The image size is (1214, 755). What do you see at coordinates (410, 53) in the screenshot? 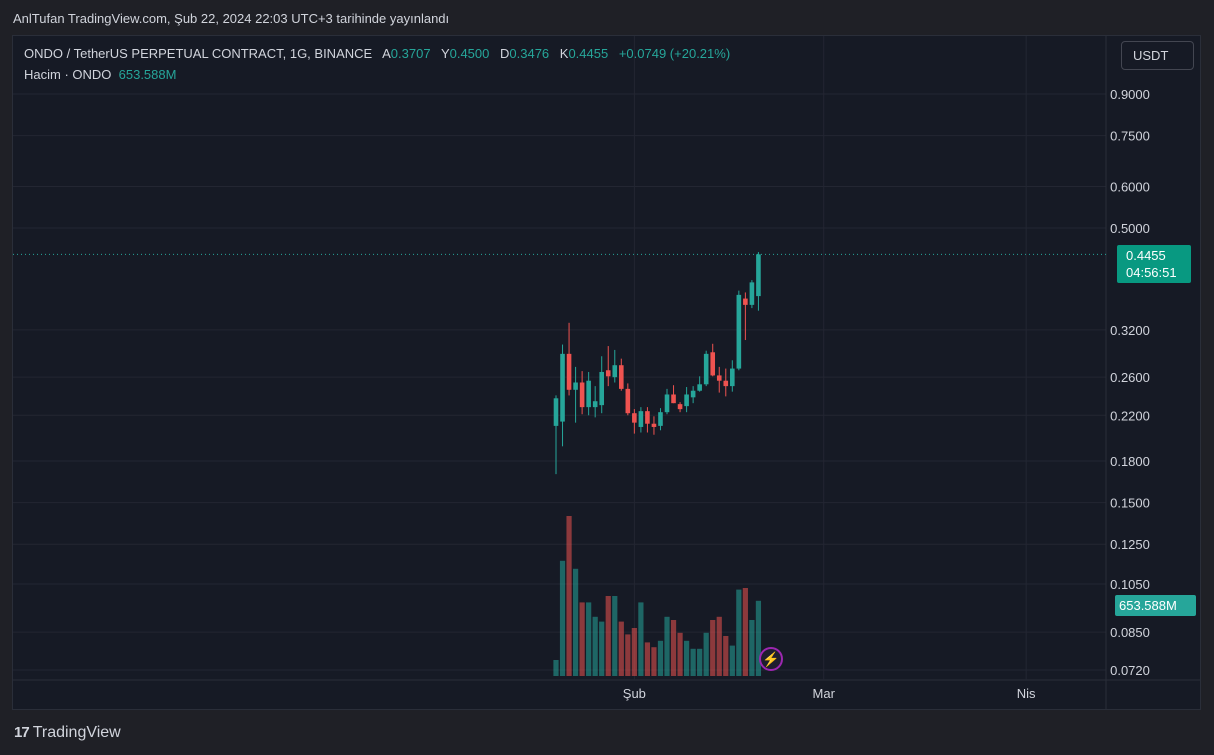
I see `open-value: 0.3707` at bounding box center [410, 53].